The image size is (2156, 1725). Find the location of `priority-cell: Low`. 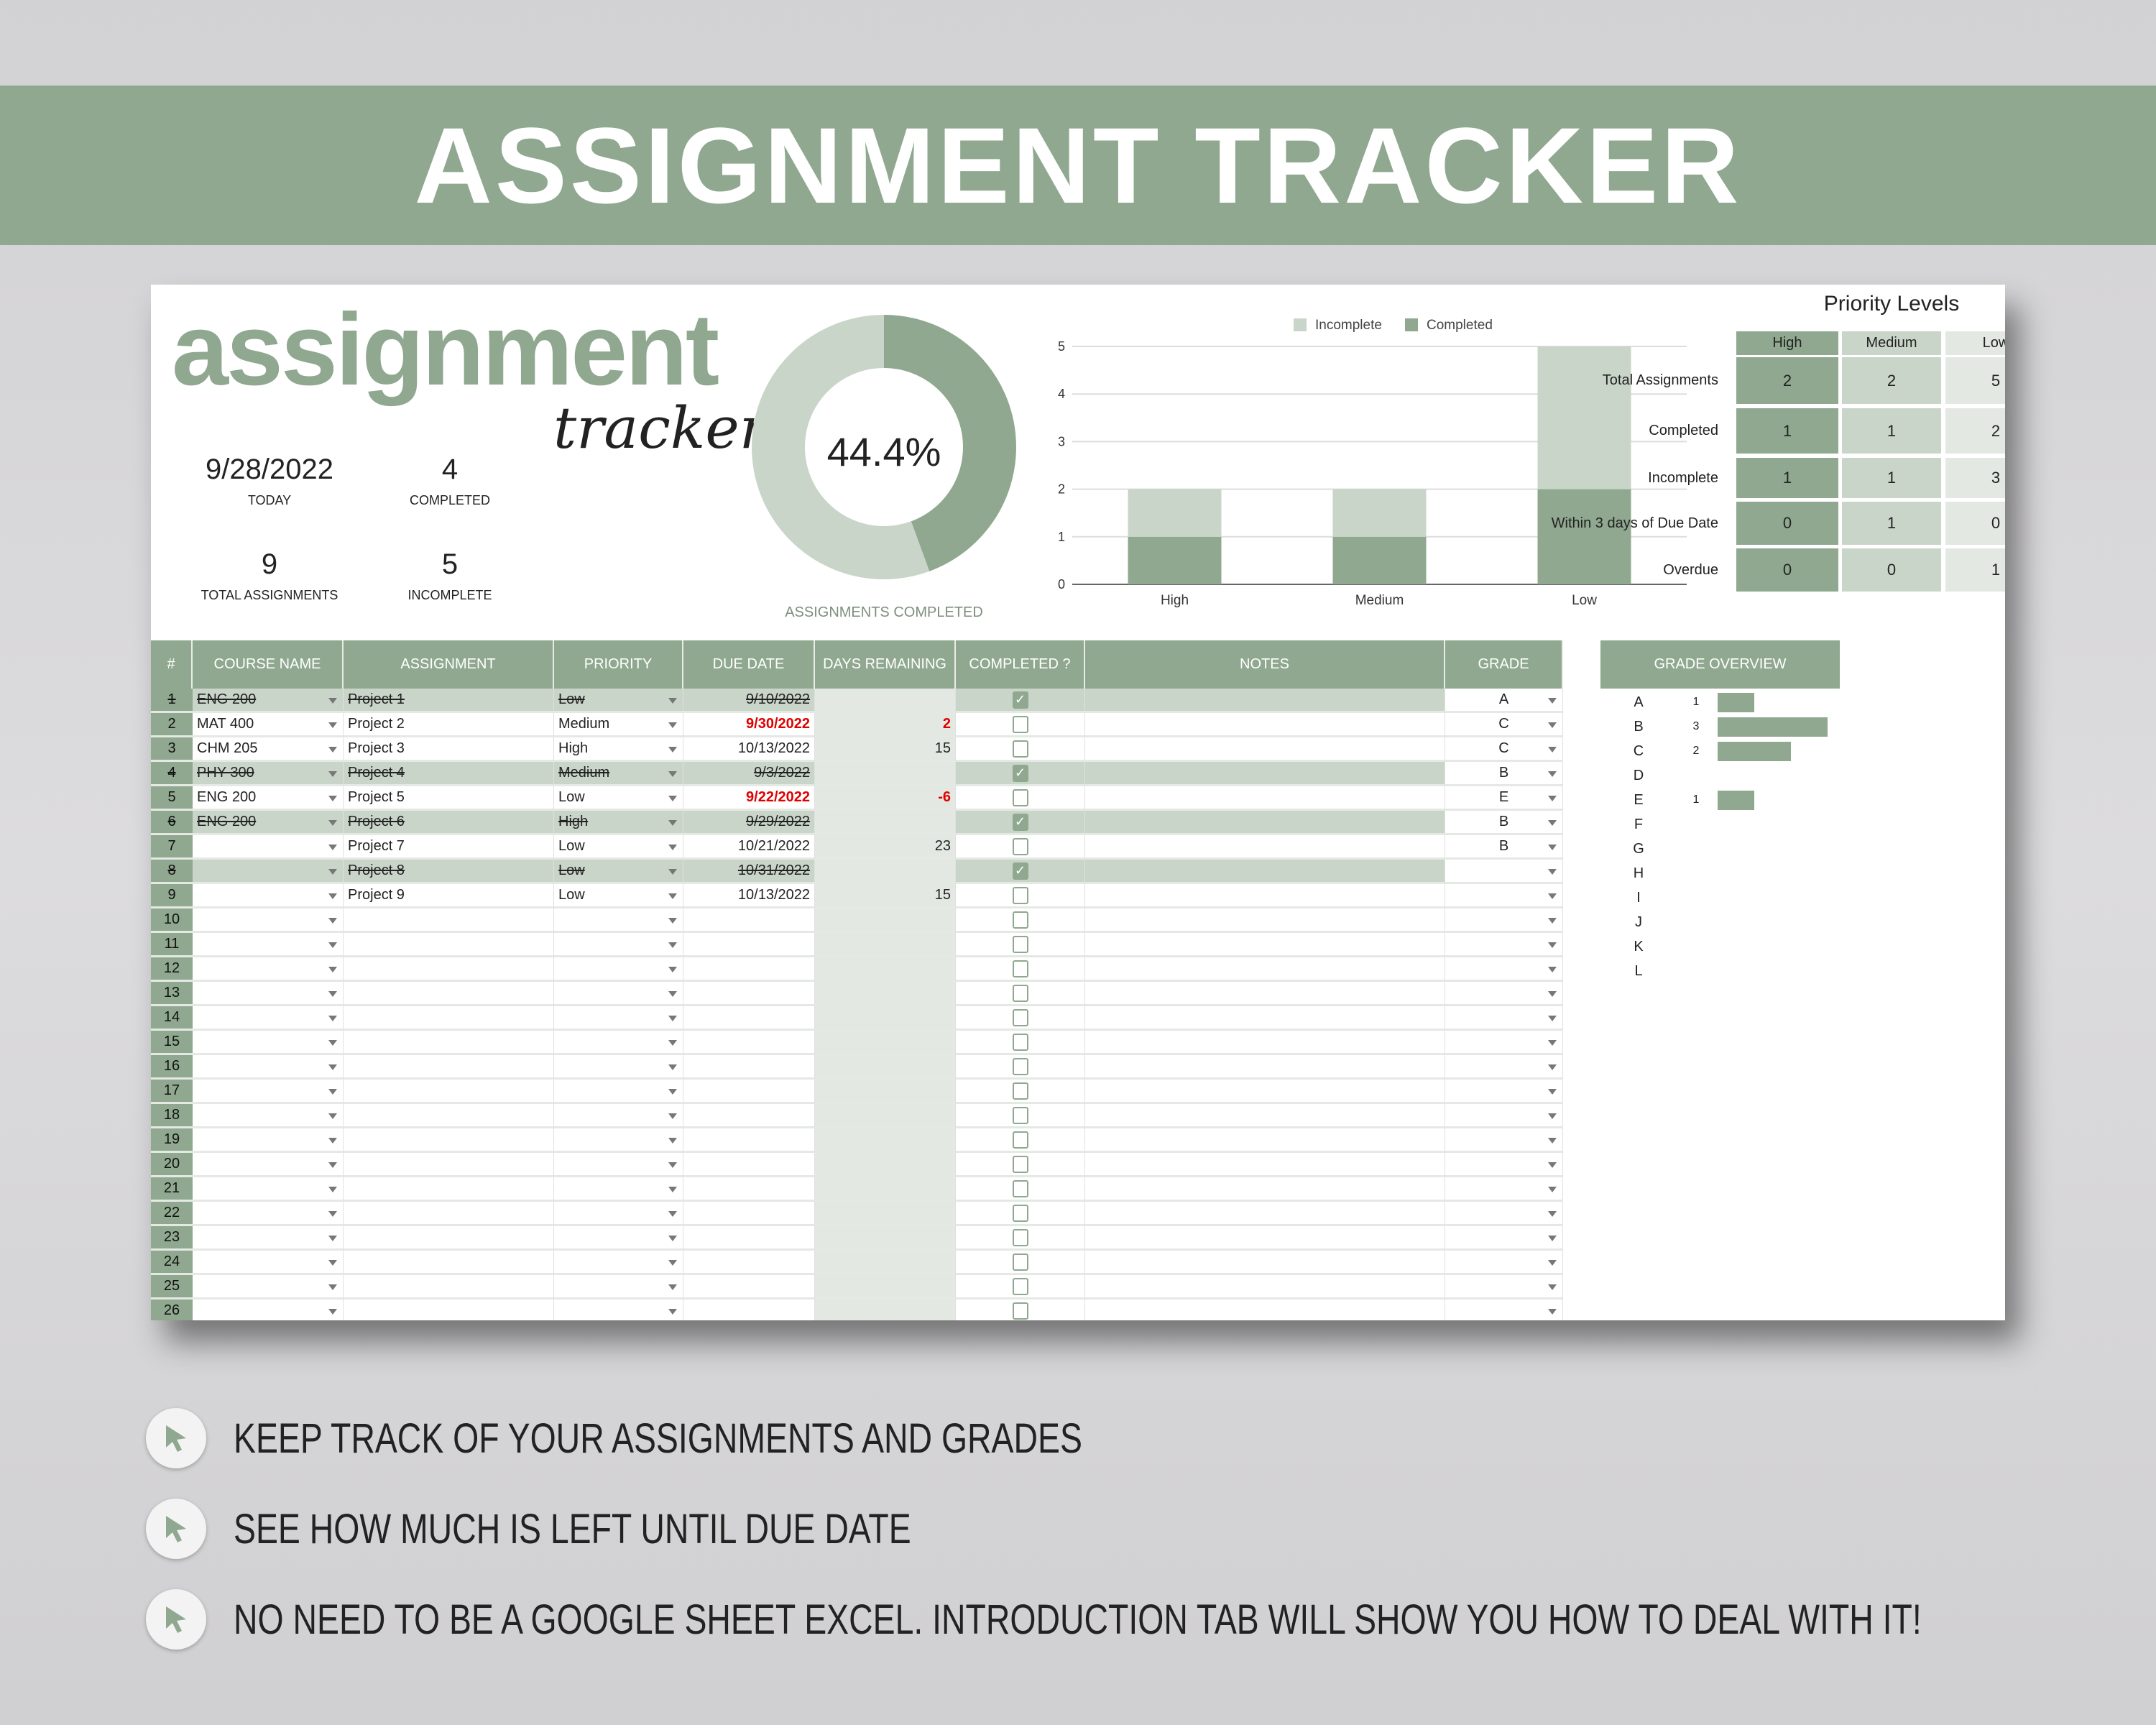

priority-cell: Low is located at coordinates (618, 847).